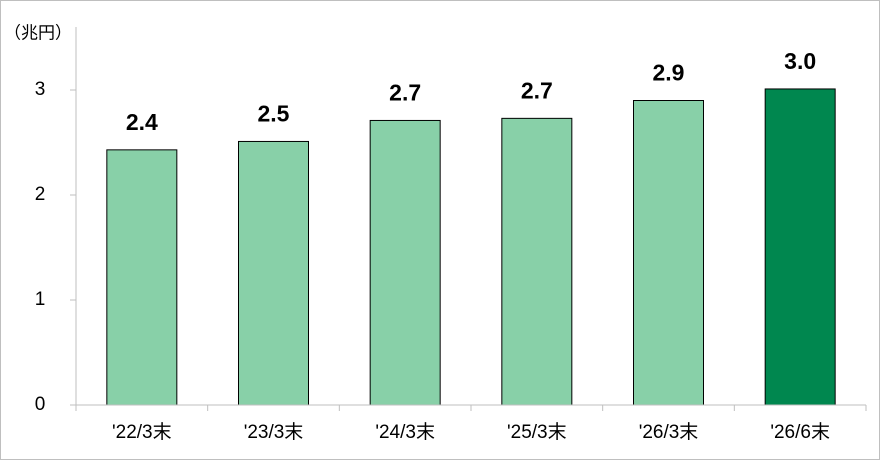  What do you see at coordinates (800, 61) in the screenshot?
I see `value-label: 3.0` at bounding box center [800, 61].